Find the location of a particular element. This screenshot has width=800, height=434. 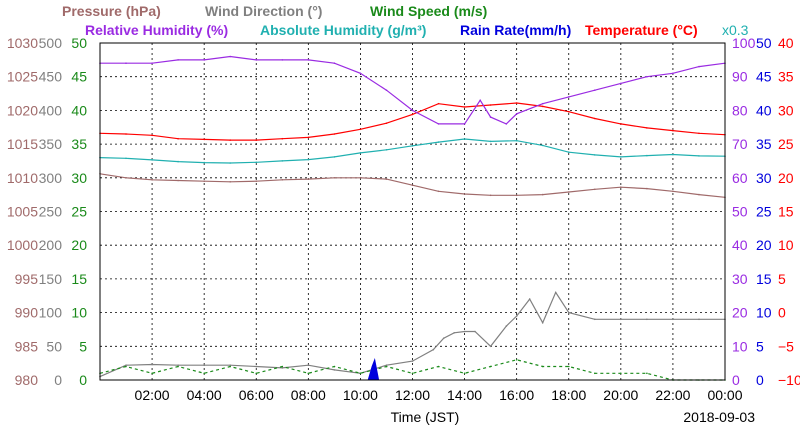

tick-label-rain-rate: 10 is located at coordinates (764, 313).